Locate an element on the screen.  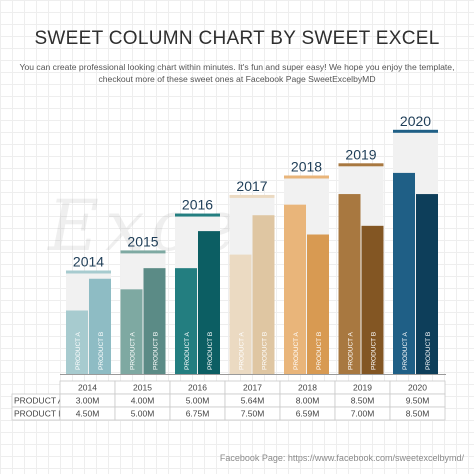
table-column-header: 2020 is located at coordinates (417, 388).